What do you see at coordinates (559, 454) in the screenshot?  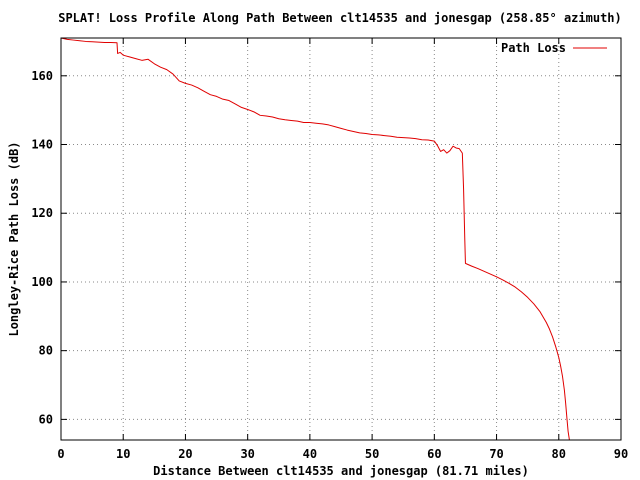 I see `x-tick-label: 80` at bounding box center [559, 454].